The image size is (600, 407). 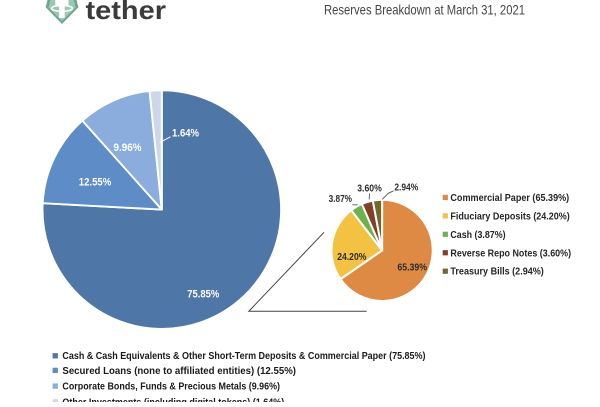 I want to click on svg-text: 3.87%, so click(x=340, y=199).